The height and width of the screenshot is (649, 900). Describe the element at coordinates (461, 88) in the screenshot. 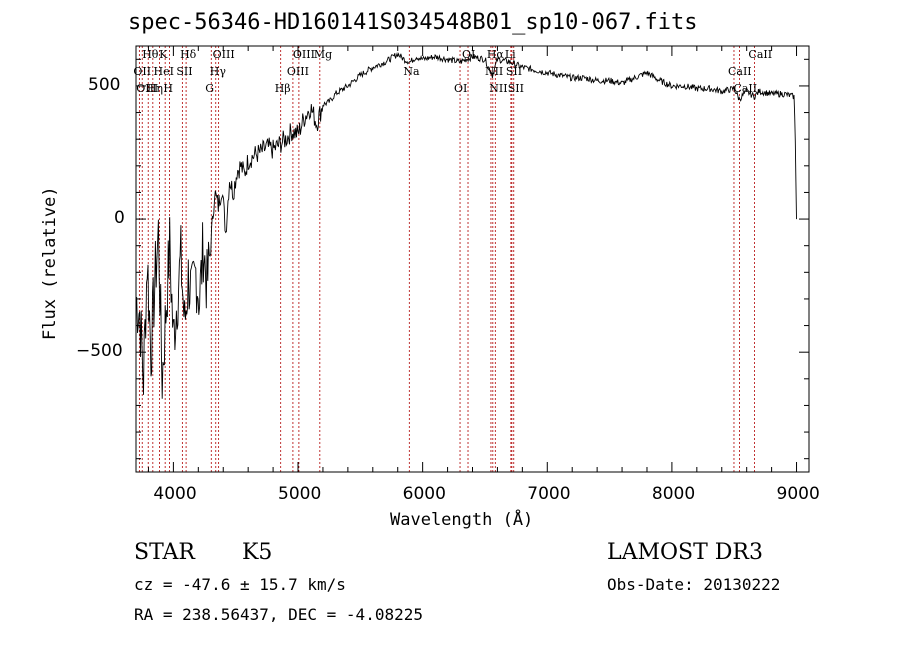

I see `line-label-17: OI` at that location.